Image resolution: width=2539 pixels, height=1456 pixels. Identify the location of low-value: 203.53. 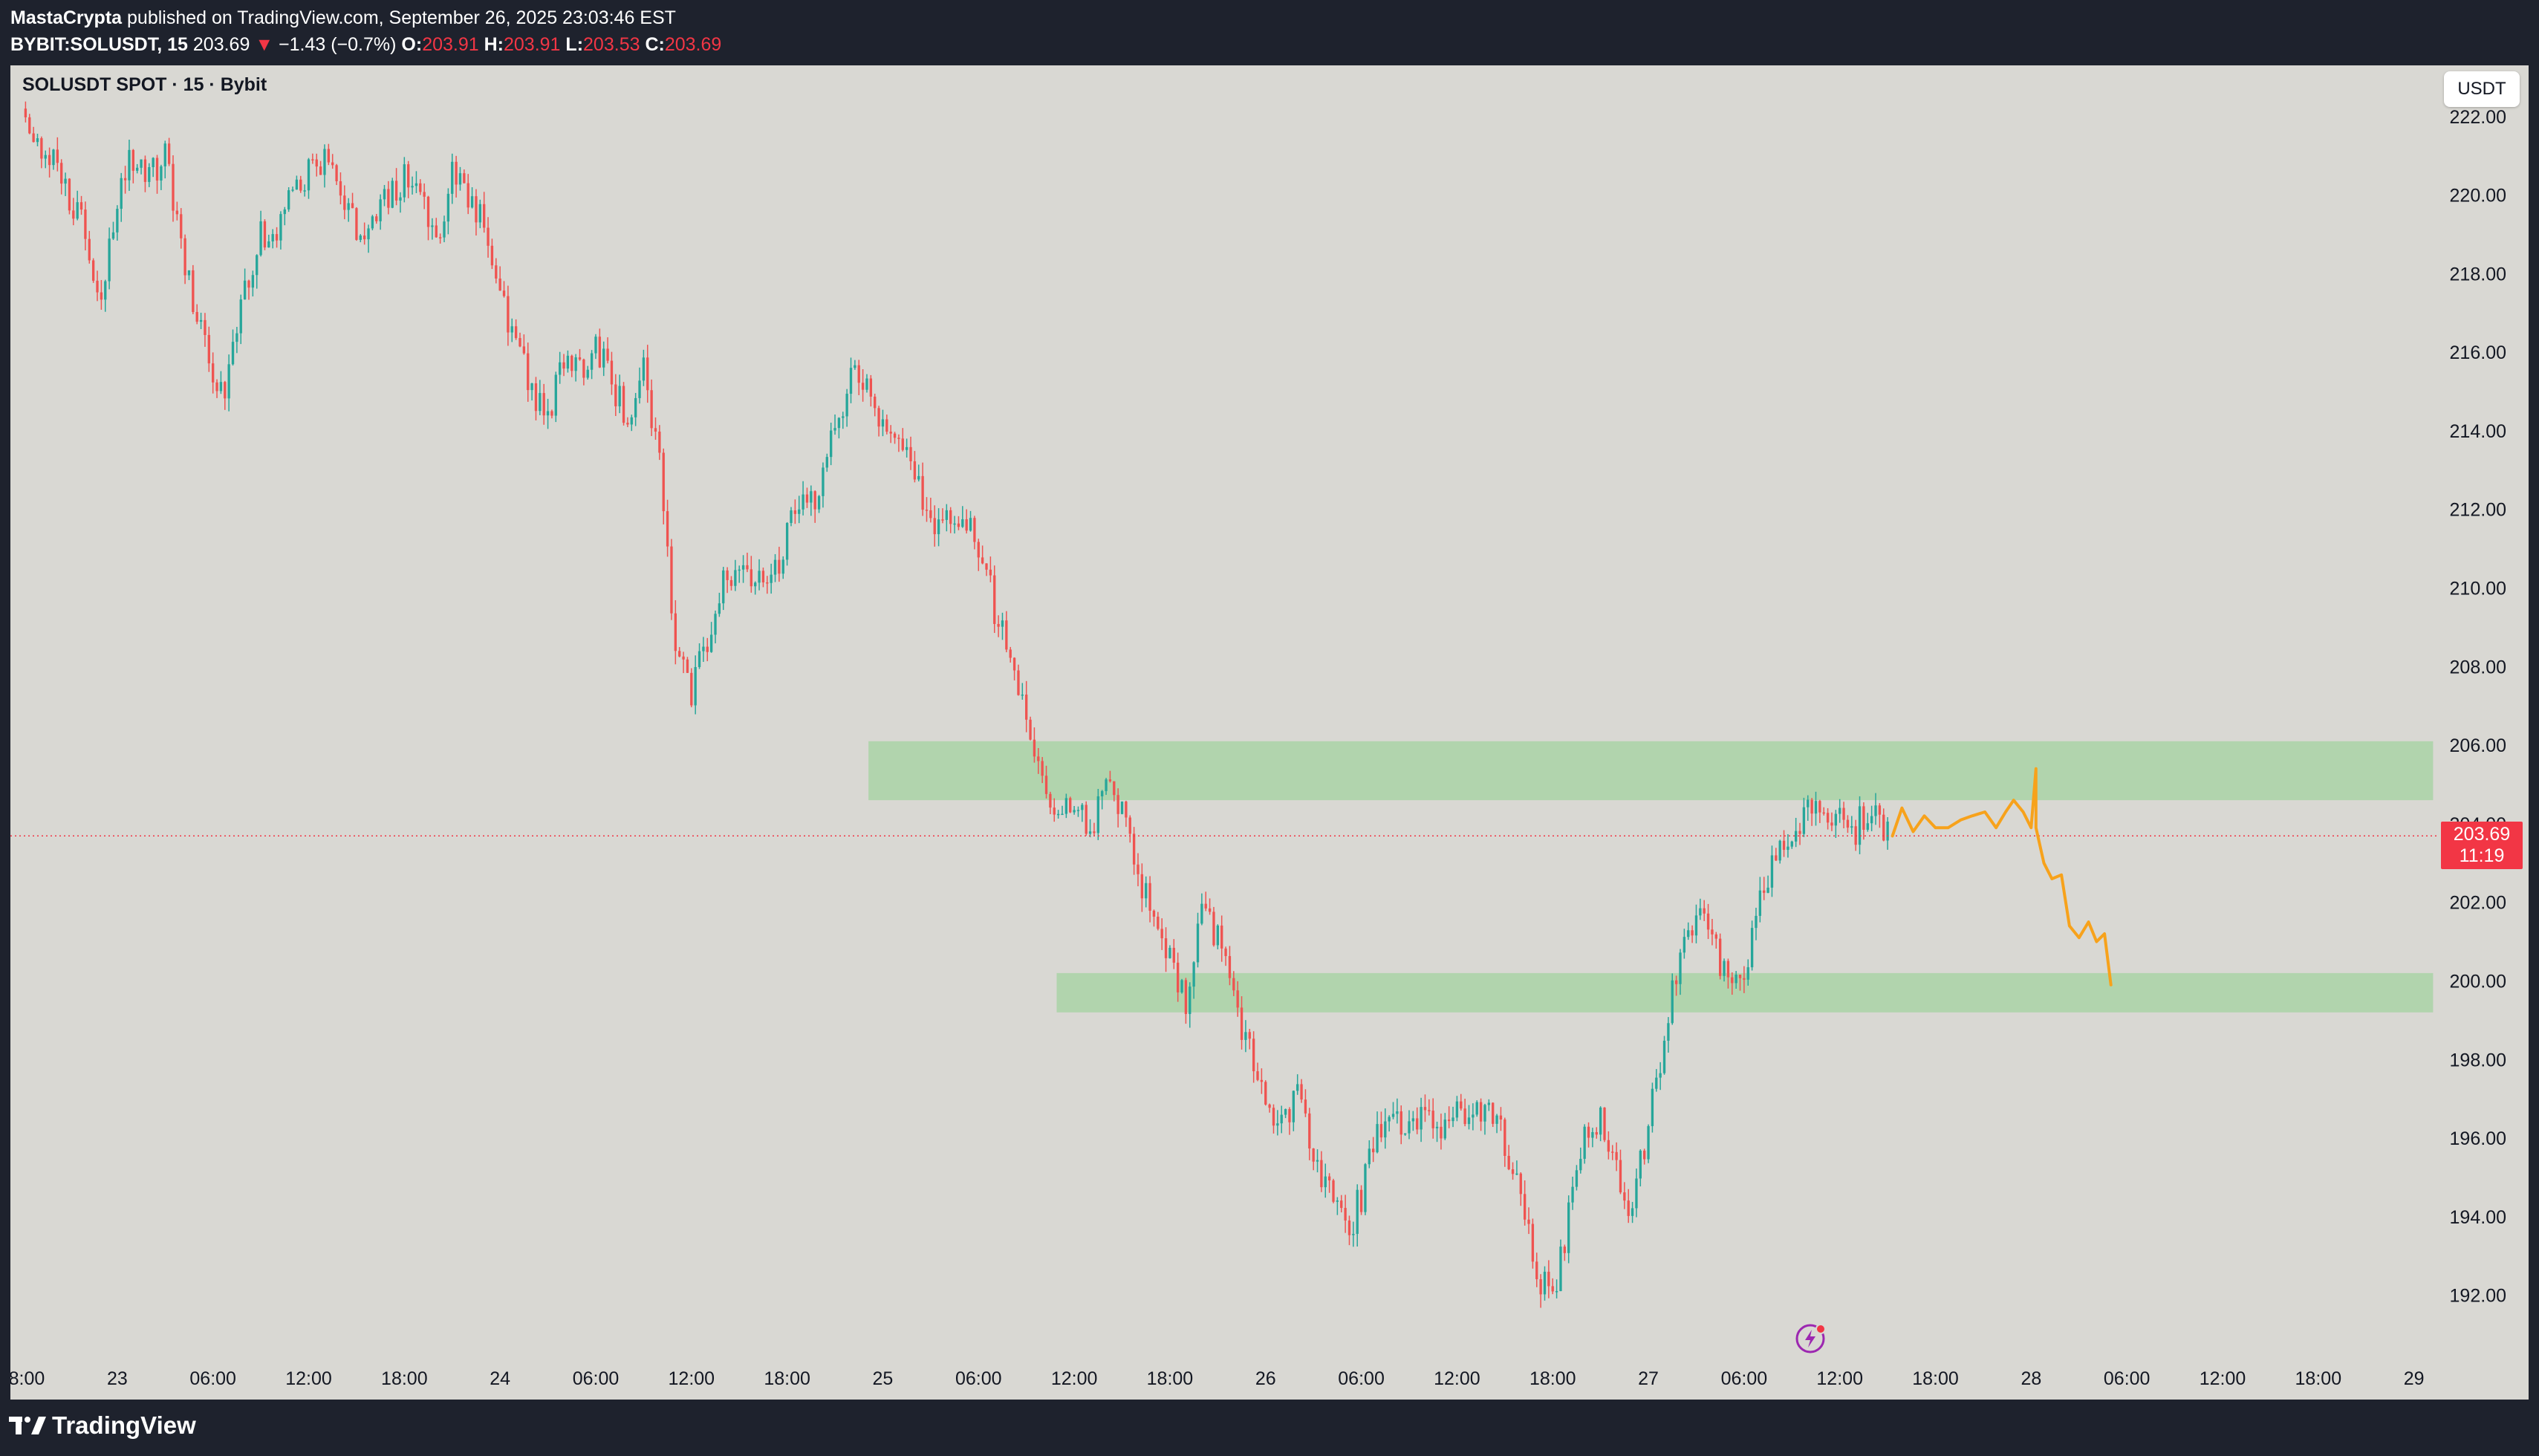
(611, 45).